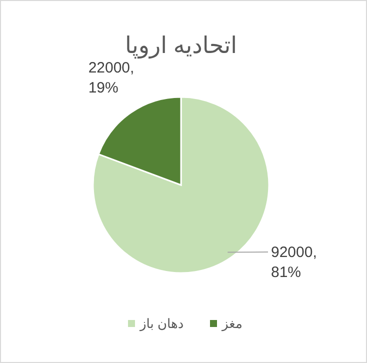 Image resolution: width=367 pixels, height=363 pixels. What do you see at coordinates (231, 324) in the screenshot?
I see `legend-label: مغز` at bounding box center [231, 324].